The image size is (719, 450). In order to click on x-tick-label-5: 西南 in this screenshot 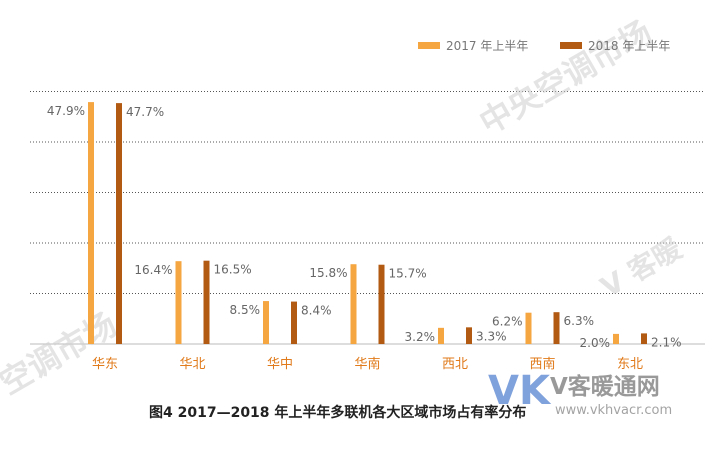, I will do `click(542, 364)`.